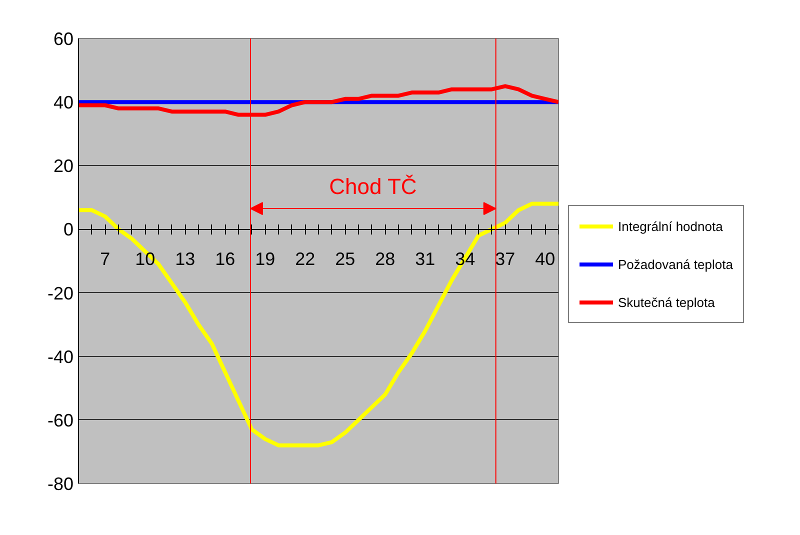  What do you see at coordinates (60, 356) in the screenshot?
I see `y-tick-label: -40` at bounding box center [60, 356].